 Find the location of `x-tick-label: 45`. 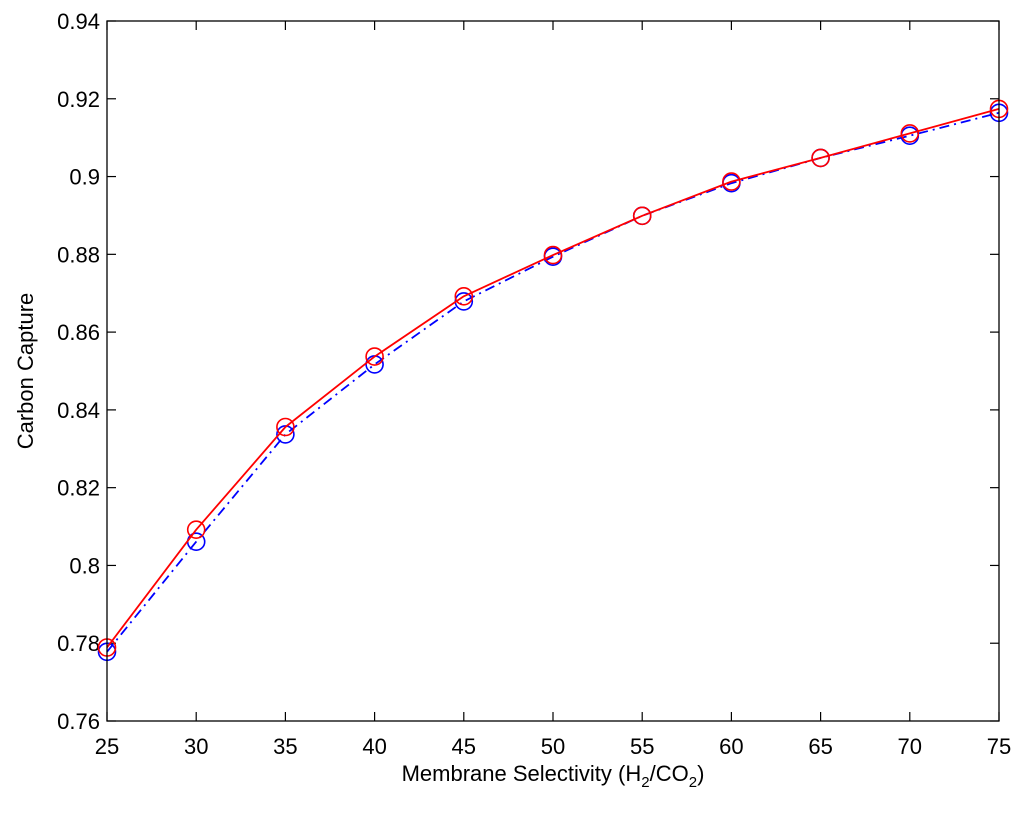

x-tick-label: 45 is located at coordinates (464, 746).